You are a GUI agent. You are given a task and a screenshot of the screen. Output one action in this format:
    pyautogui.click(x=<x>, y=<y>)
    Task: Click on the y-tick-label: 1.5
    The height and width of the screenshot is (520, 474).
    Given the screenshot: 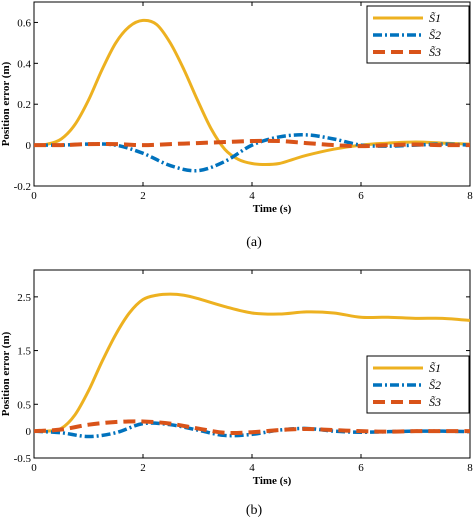 What is the action you would take?
    pyautogui.click(x=24, y=352)
    